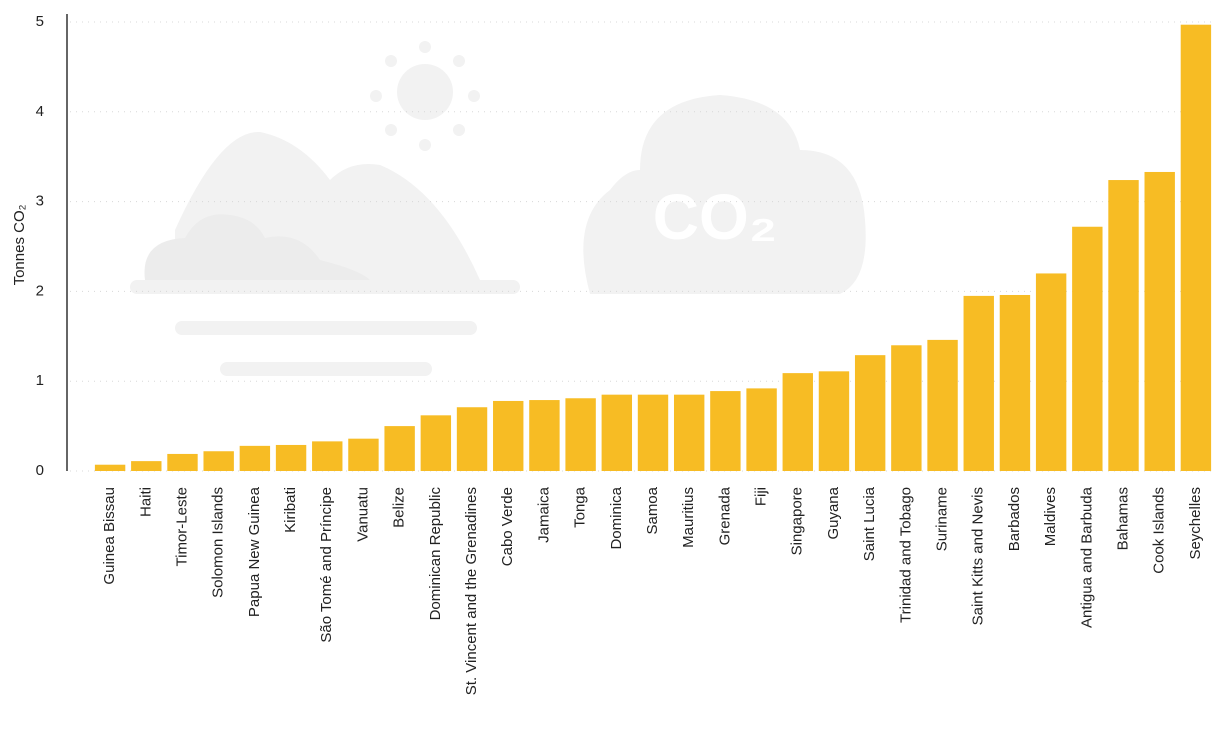 The width and height of the screenshot is (1215, 743). Describe the element at coordinates (40, 380) in the screenshot. I see `y-tick-label: 1` at that location.